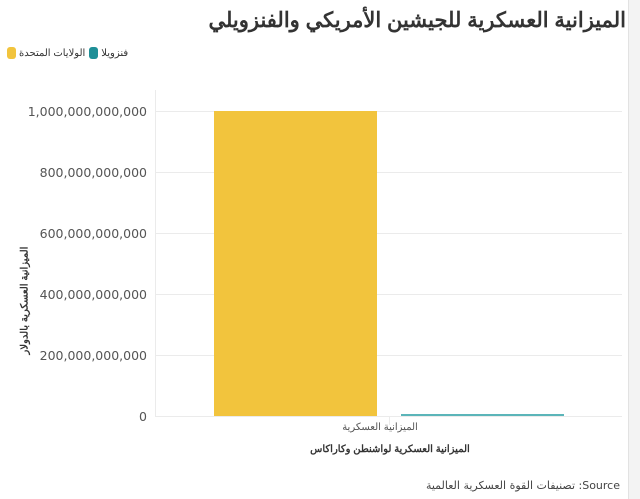  What do you see at coordinates (93, 172) in the screenshot?
I see `y-tick-label: 800,000,000,000` at bounding box center [93, 172].